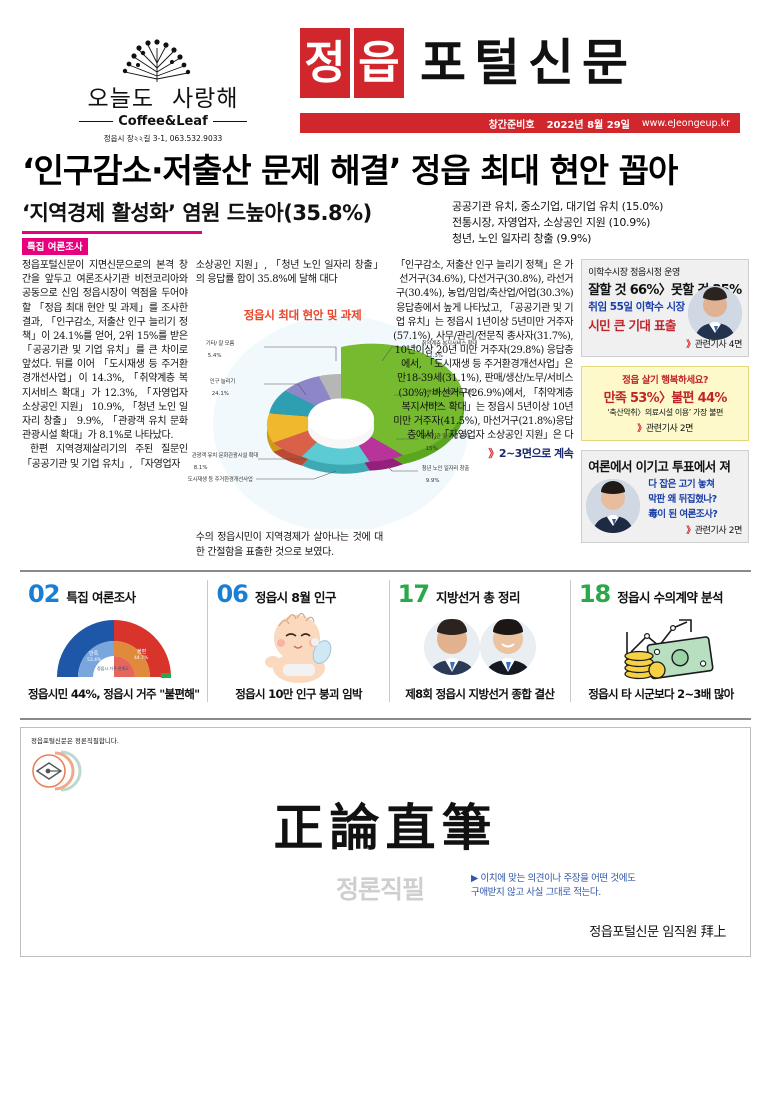 This screenshot has width=771, height=1108. I want to click on accent-rule, so click(112, 232).